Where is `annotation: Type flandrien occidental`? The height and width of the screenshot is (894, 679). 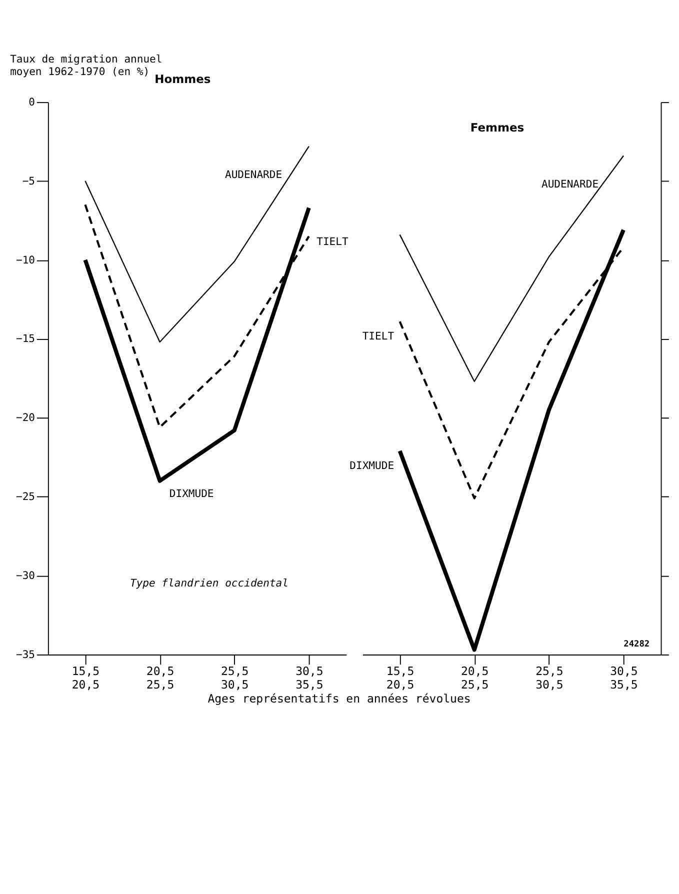
annotation: Type flandrien occidental is located at coordinates (209, 583).